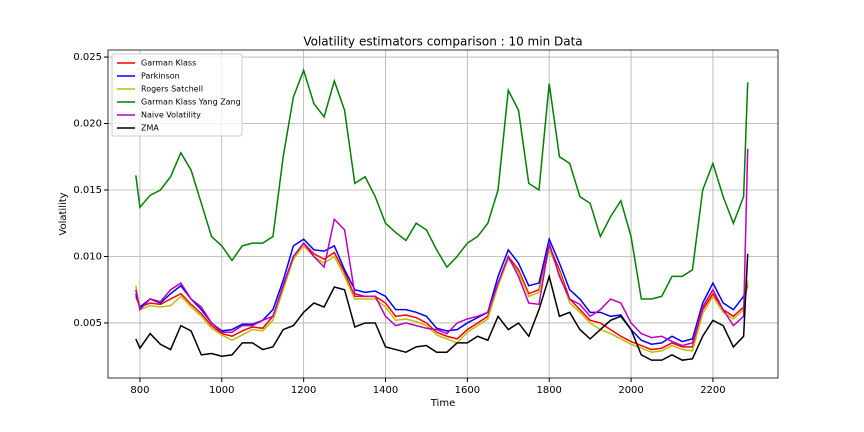 The image size is (864, 432). Describe the element at coordinates (87, 190) in the screenshot. I see `y-tick-label: 0.015` at that location.